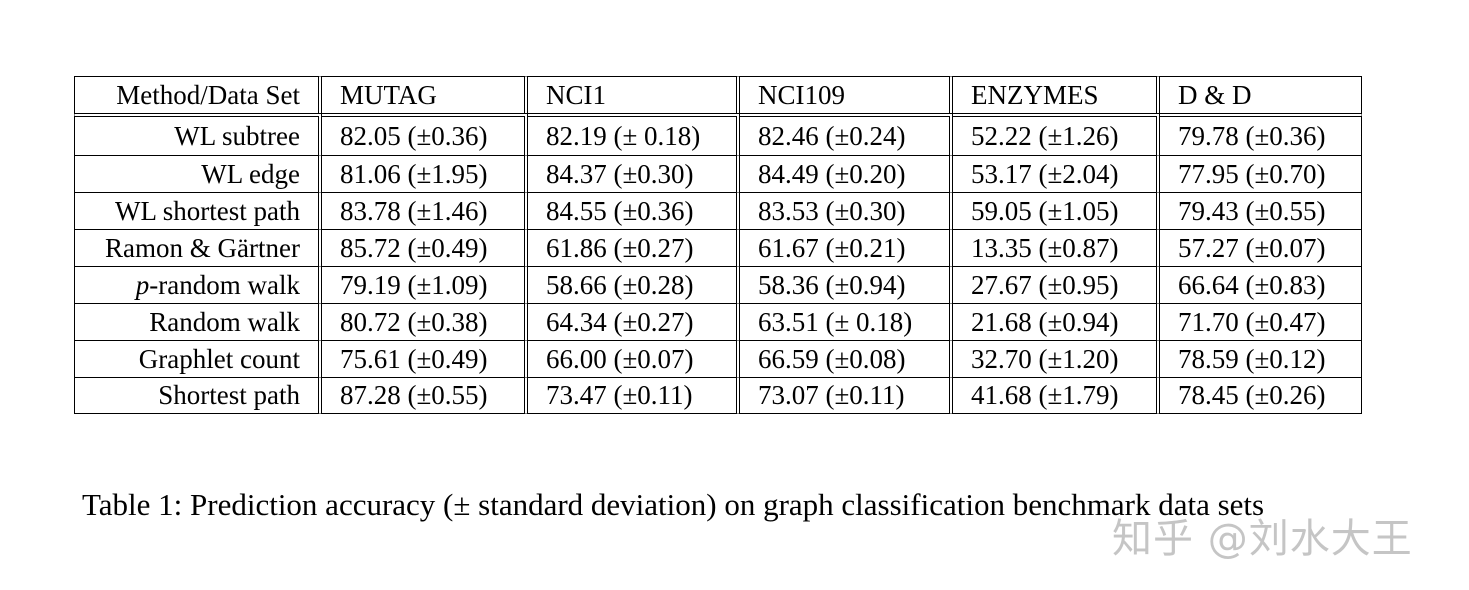  What do you see at coordinates (1261, 247) in the screenshot?
I see `accuracy-cell: 57.27 (±0.07)` at bounding box center [1261, 247].